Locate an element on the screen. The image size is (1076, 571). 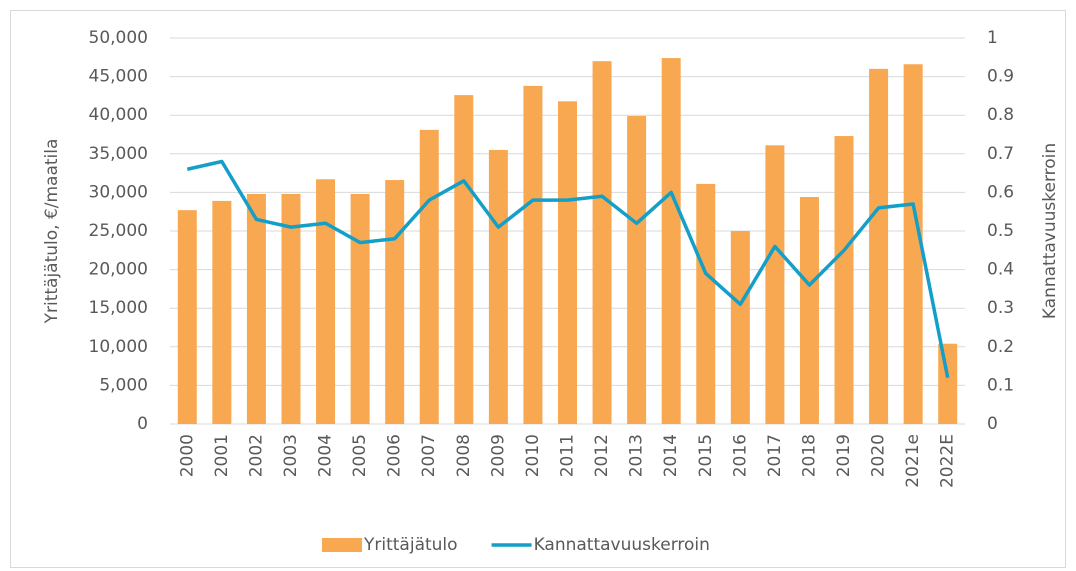
y-tick-label: 10,000 is located at coordinates (118, 347).